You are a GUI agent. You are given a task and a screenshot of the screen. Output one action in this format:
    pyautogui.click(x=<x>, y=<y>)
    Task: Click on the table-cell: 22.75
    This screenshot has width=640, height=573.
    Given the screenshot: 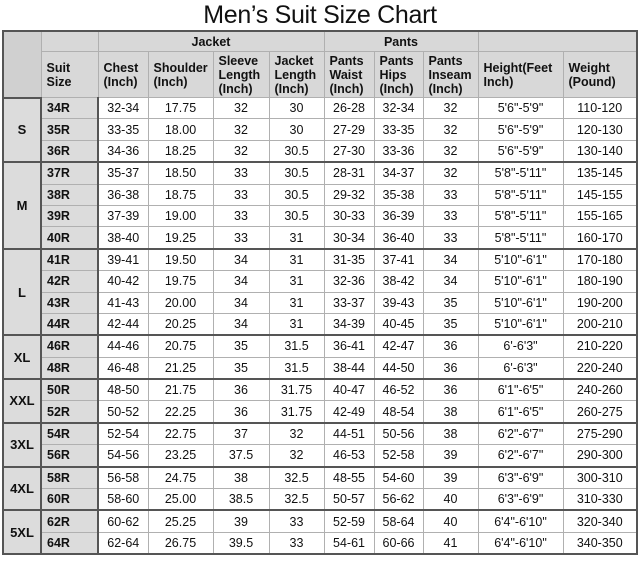 What is the action you would take?
    pyautogui.click(x=180, y=434)
    